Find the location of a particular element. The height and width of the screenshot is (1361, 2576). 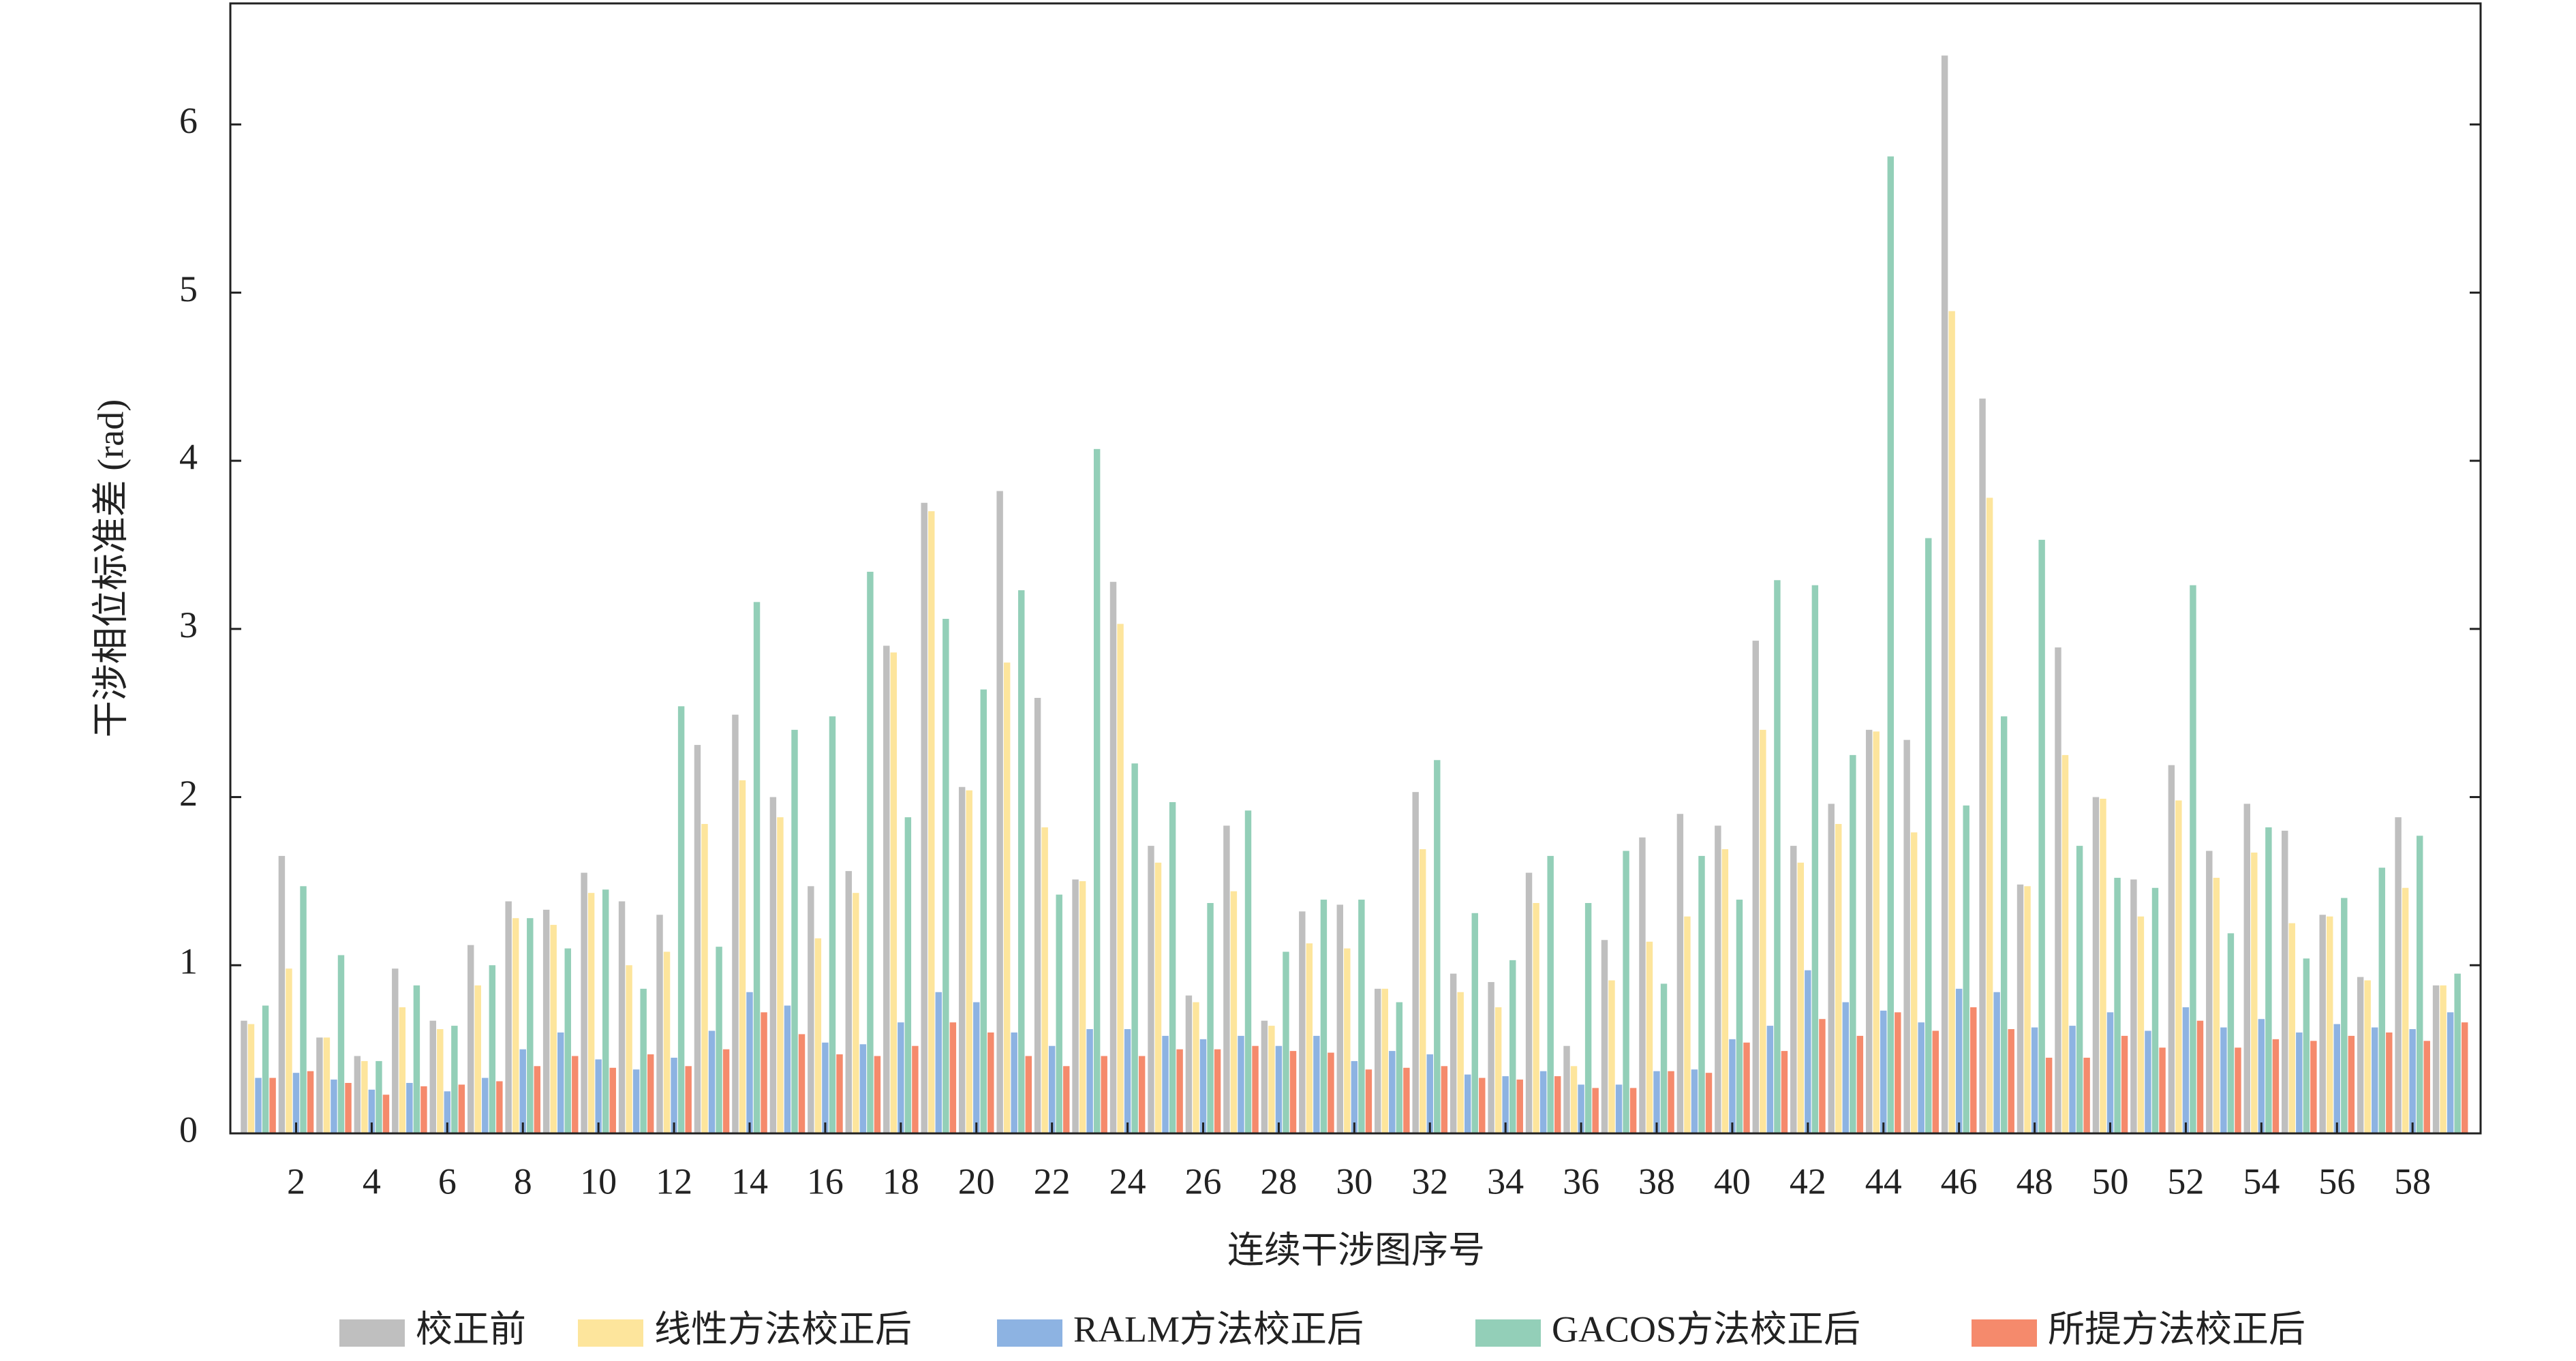

x-tick-label: 16 is located at coordinates (825, 1181).